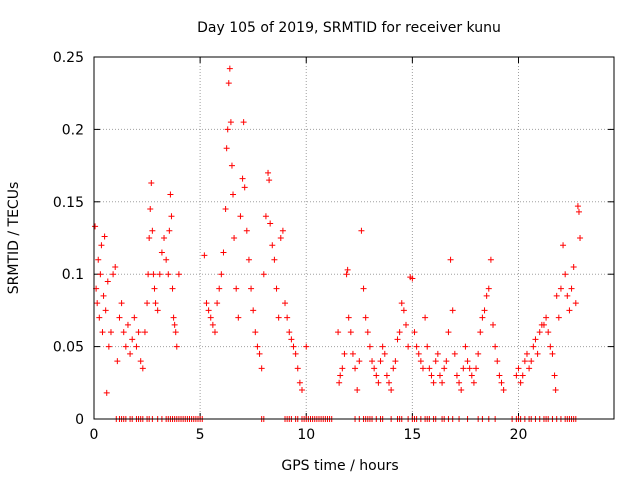 The width and height of the screenshot is (640, 480). Describe the element at coordinates (68, 203) in the screenshot. I see `y-tick-label: 0.15` at that location.